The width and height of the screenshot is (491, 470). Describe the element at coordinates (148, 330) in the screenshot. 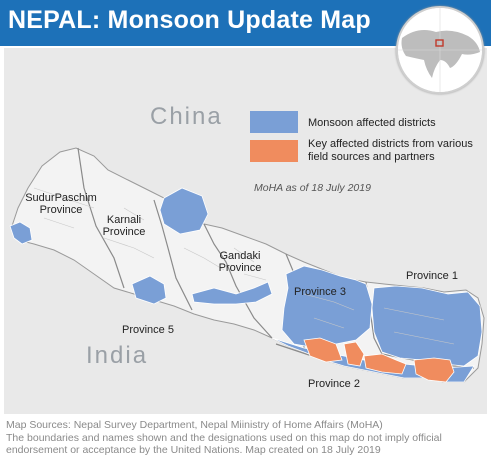

I see `province-label-5: Province 5` at that location.